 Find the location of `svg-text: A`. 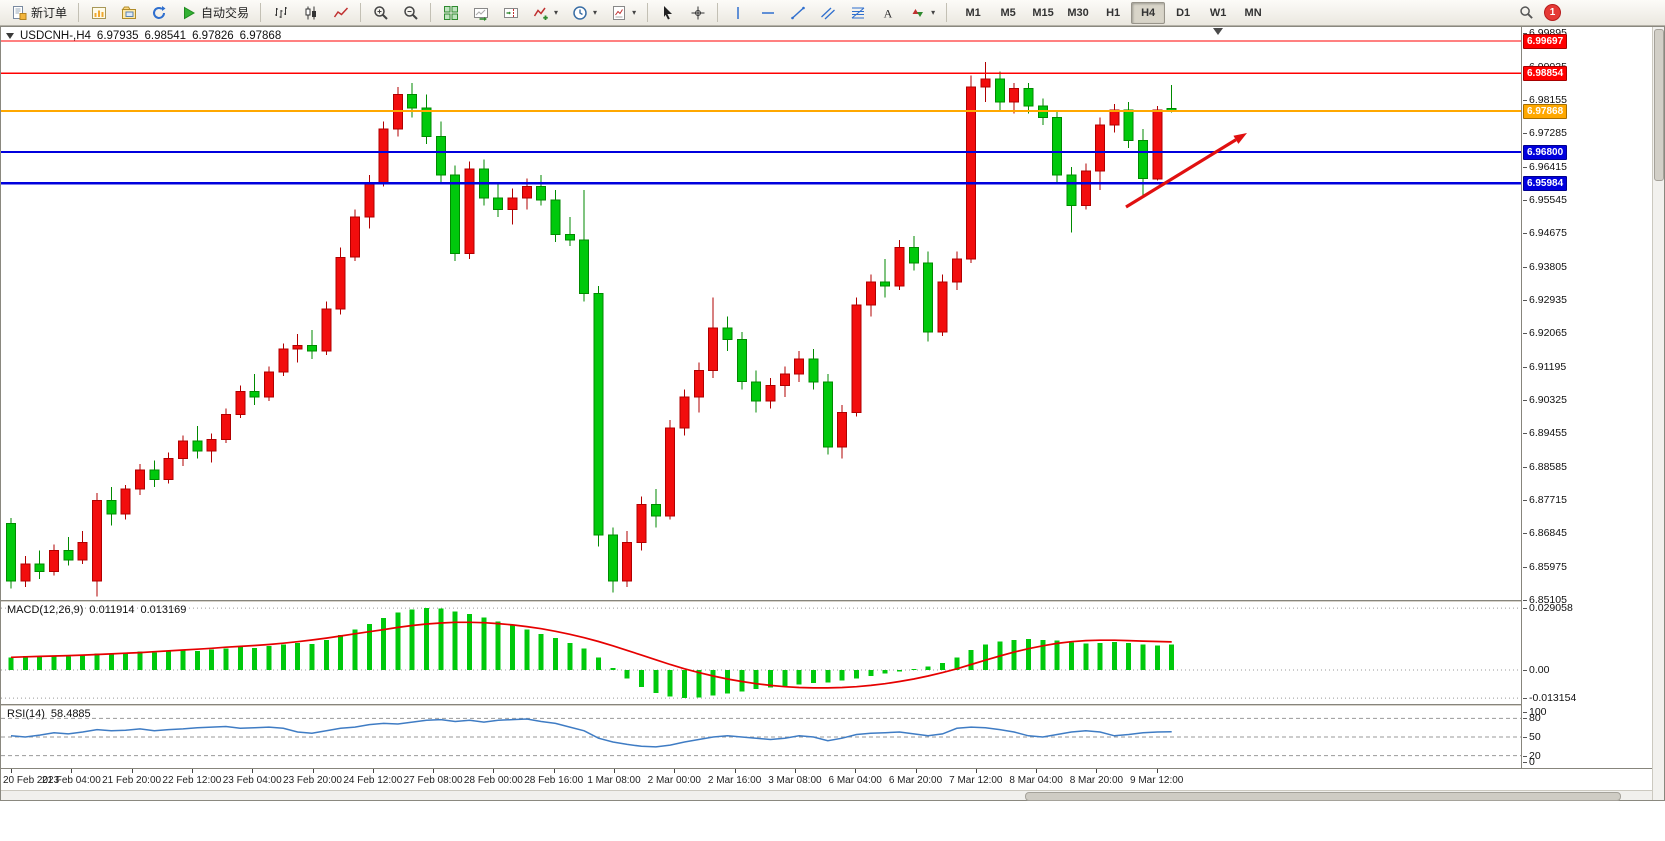

svg-text: A is located at coordinates (887, 13).